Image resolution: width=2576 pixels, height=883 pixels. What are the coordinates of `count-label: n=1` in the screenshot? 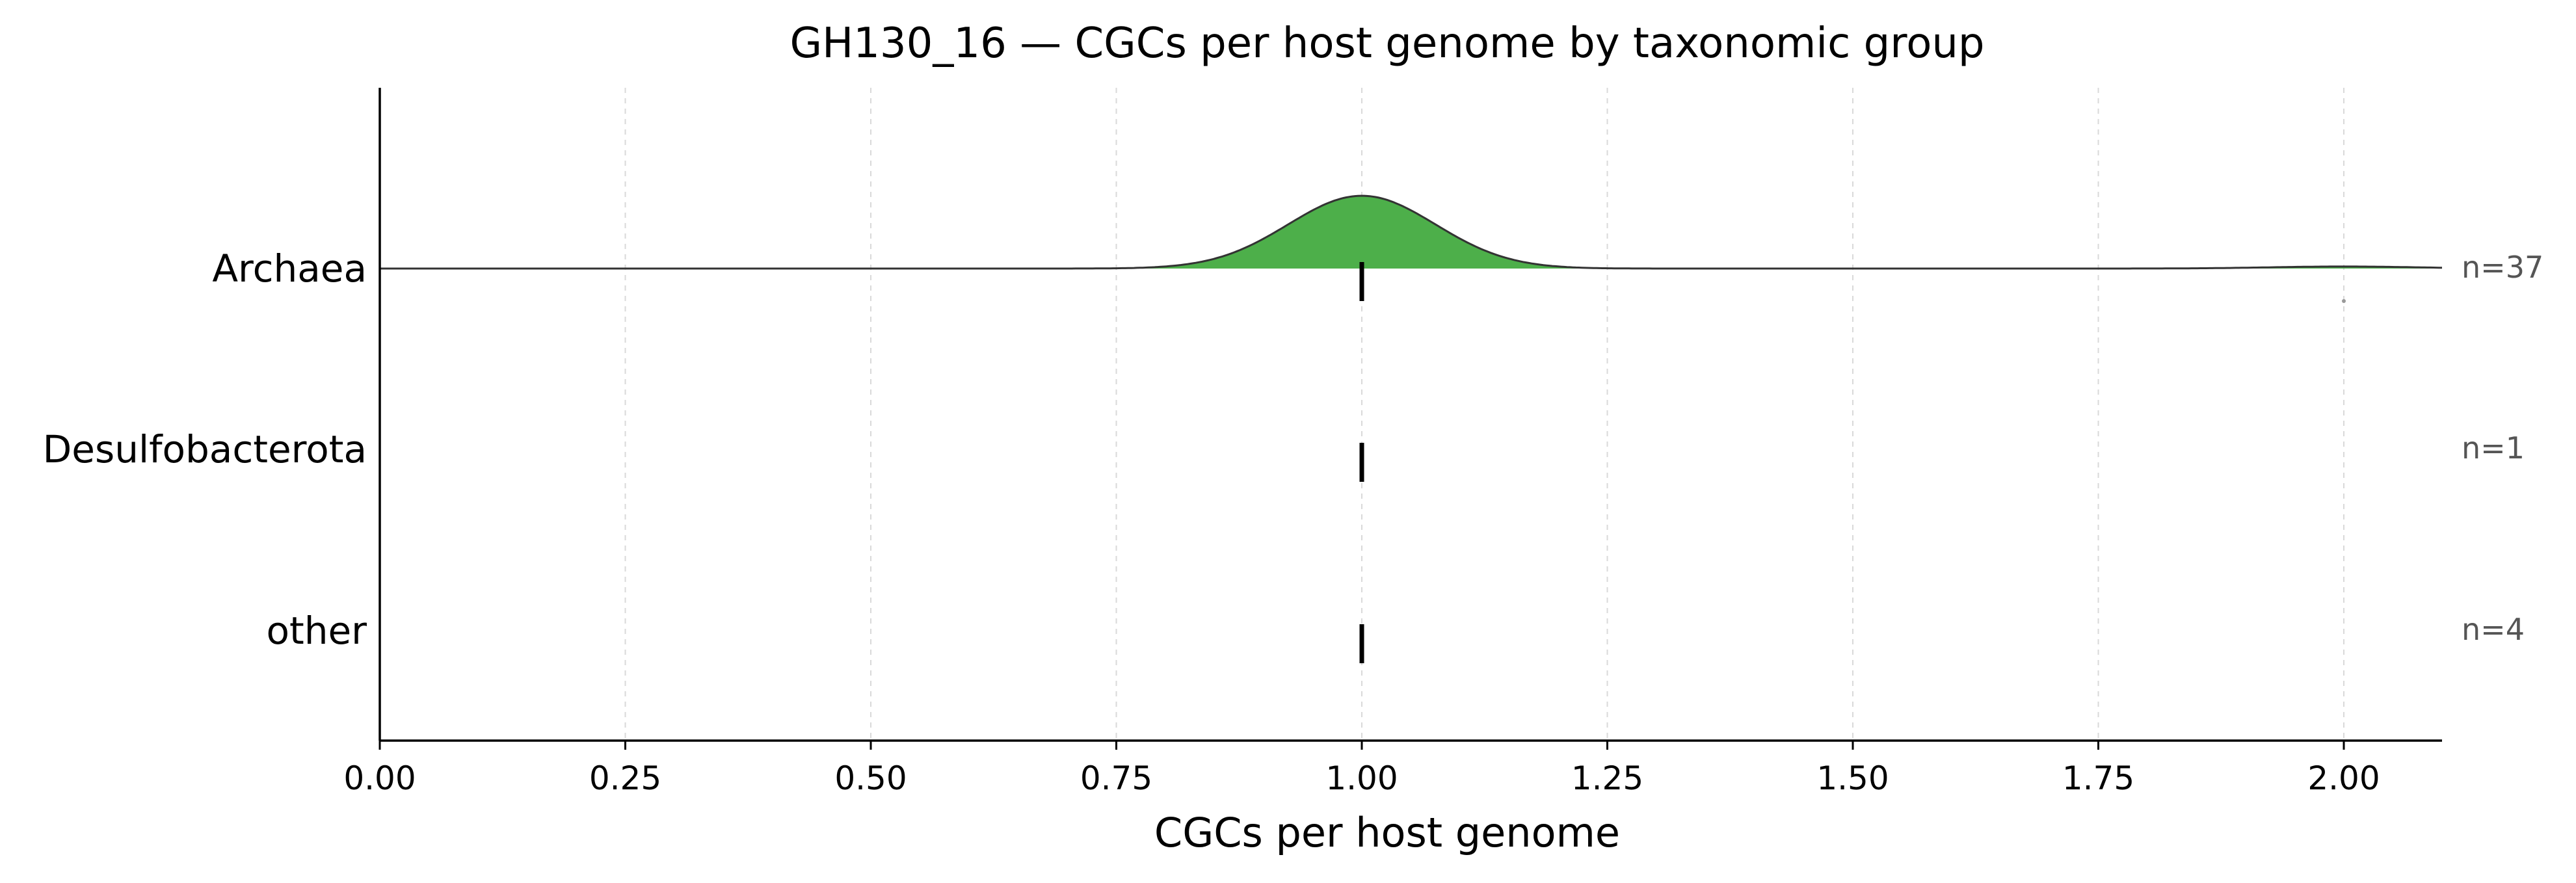 It's located at (2493, 448).